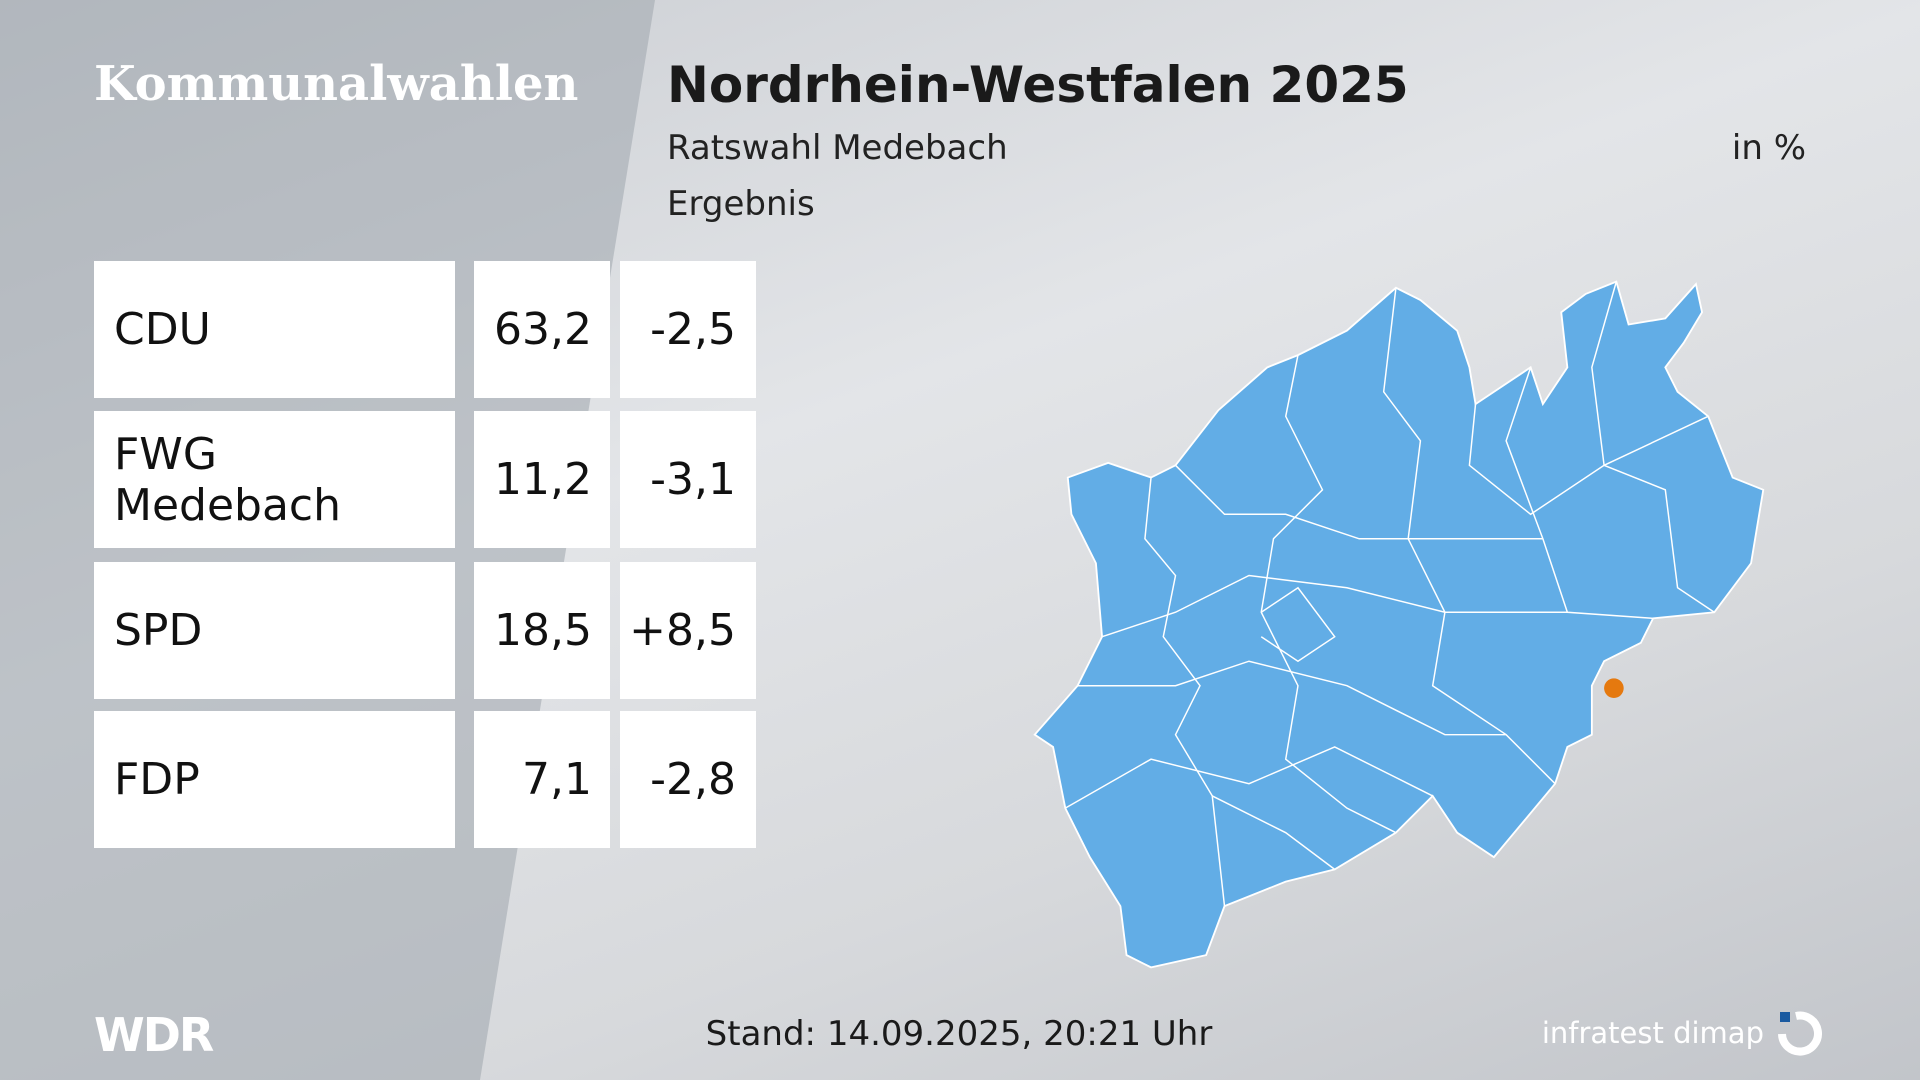 The image size is (1920, 1080). I want to click on municipality-marker, so click(1614, 688).